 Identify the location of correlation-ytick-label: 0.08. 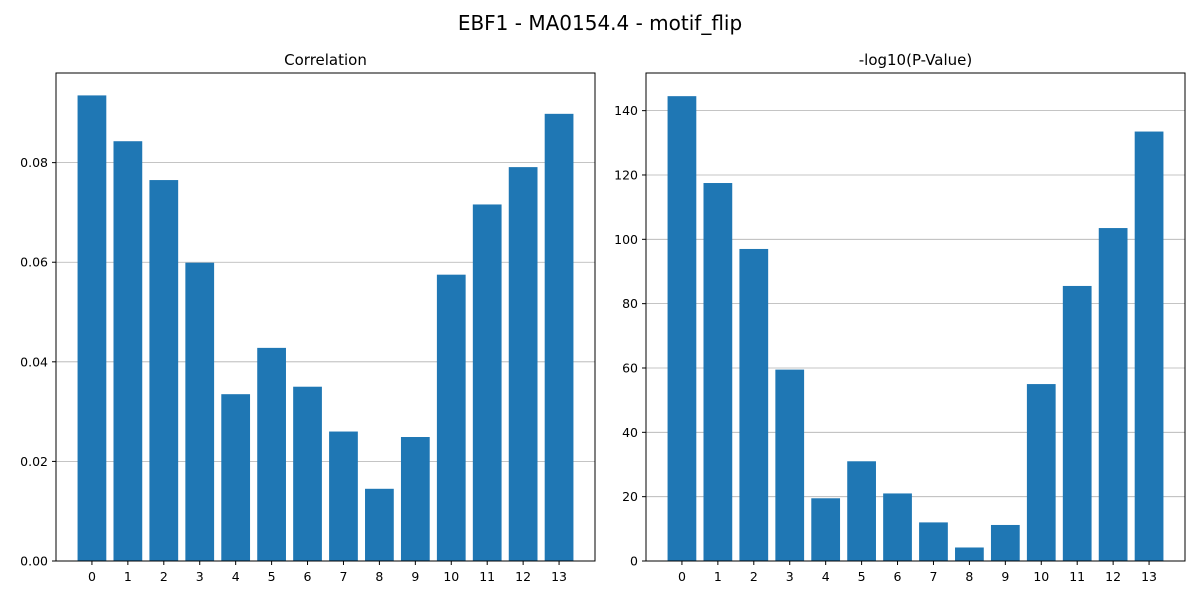
(34, 162).